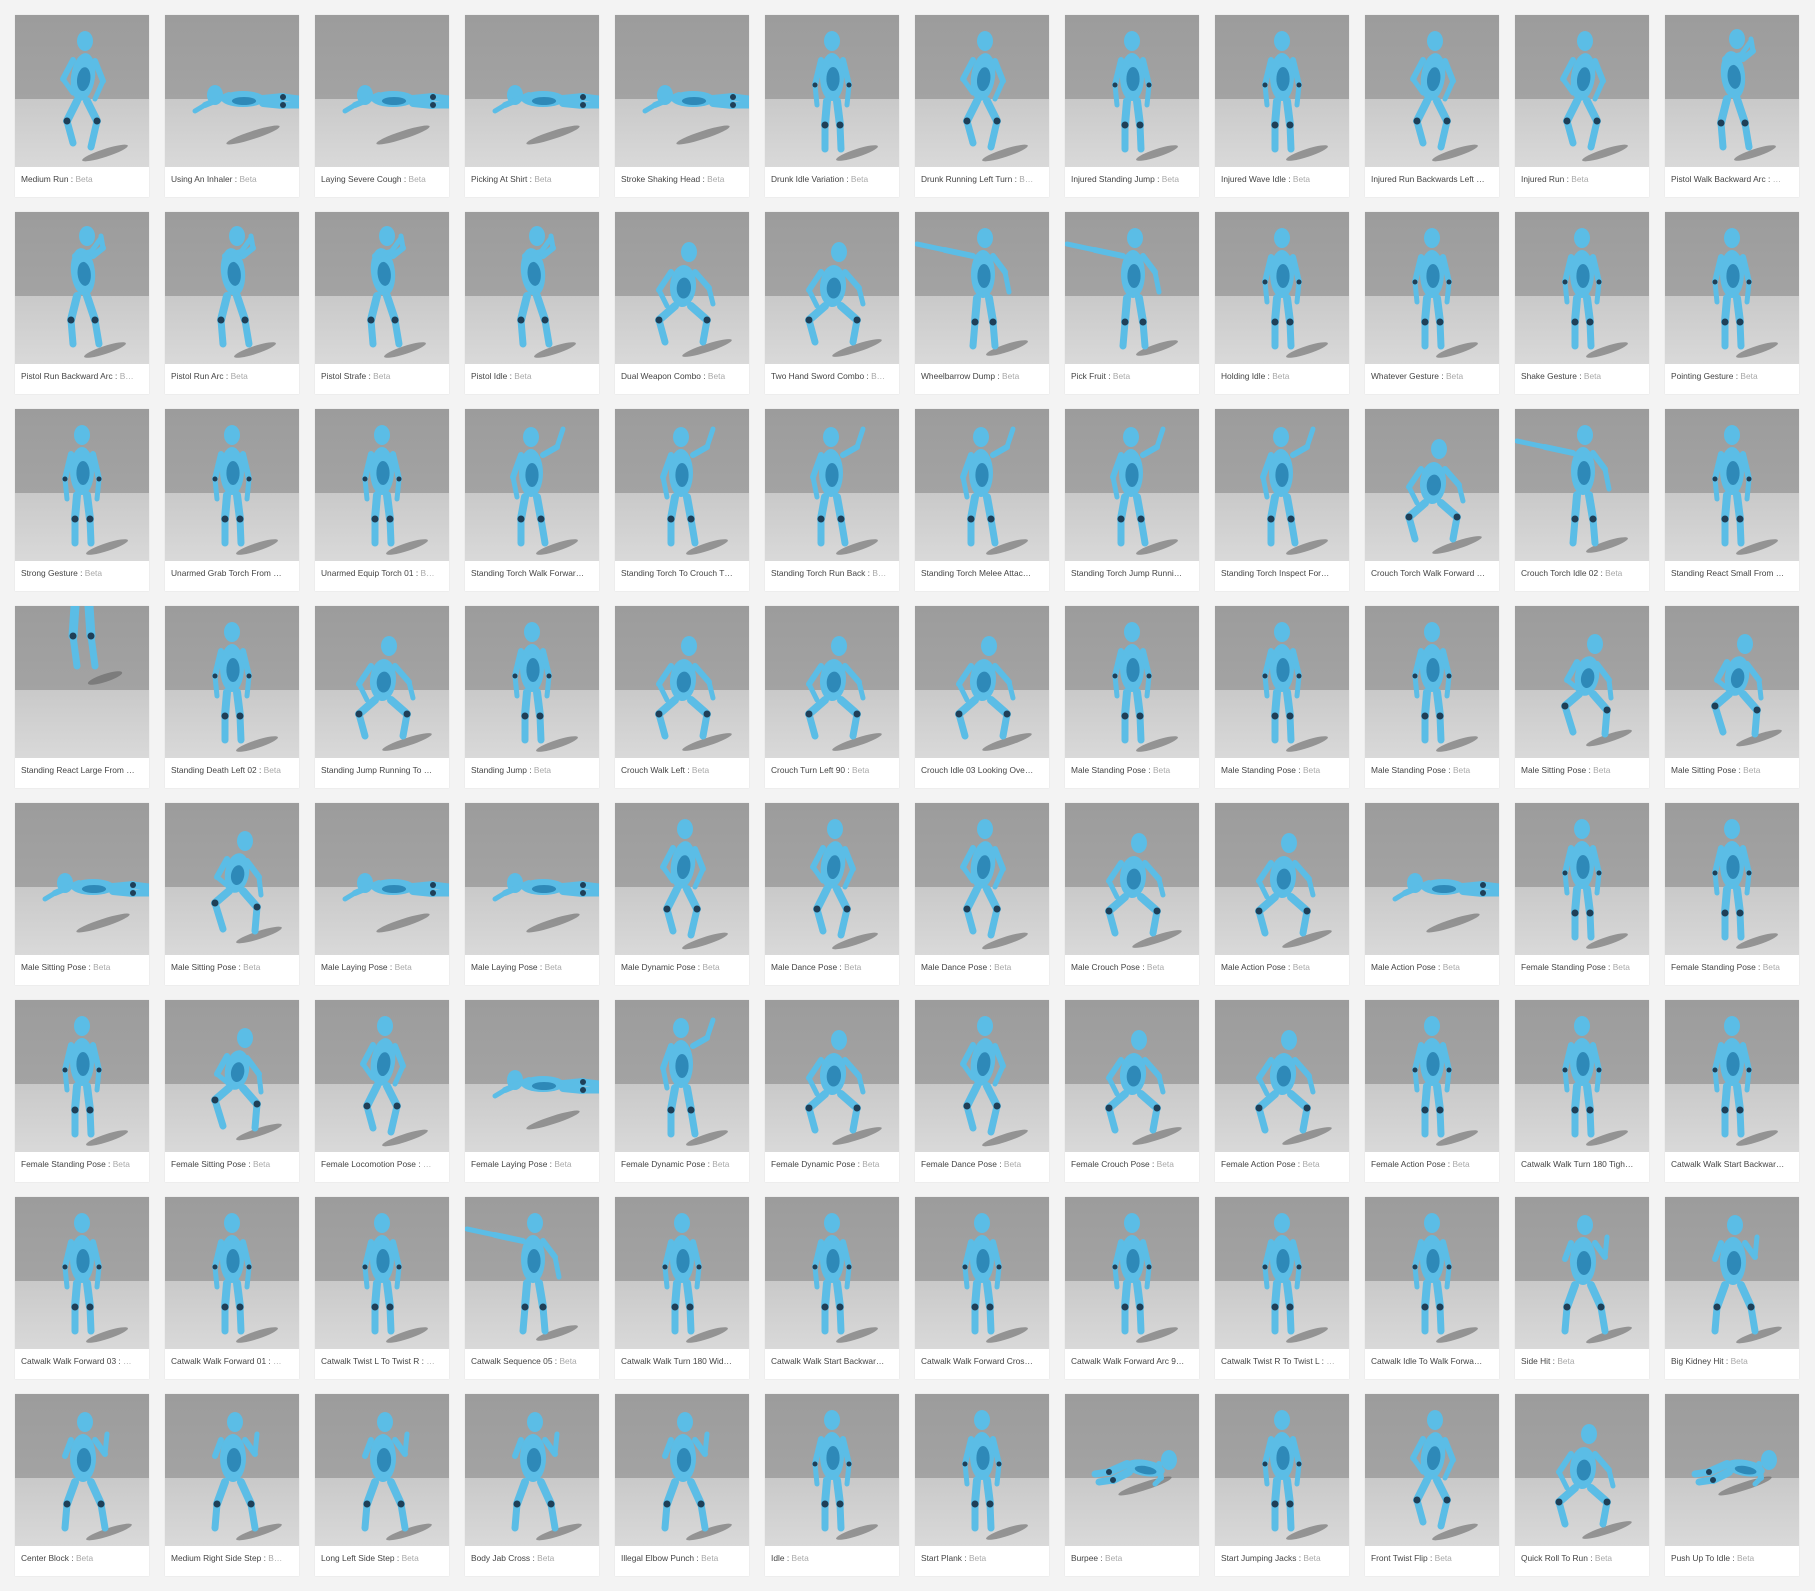 The height and width of the screenshot is (1591, 1815). I want to click on animation-card: Pistol Run Arc : Beta, so click(232, 303).